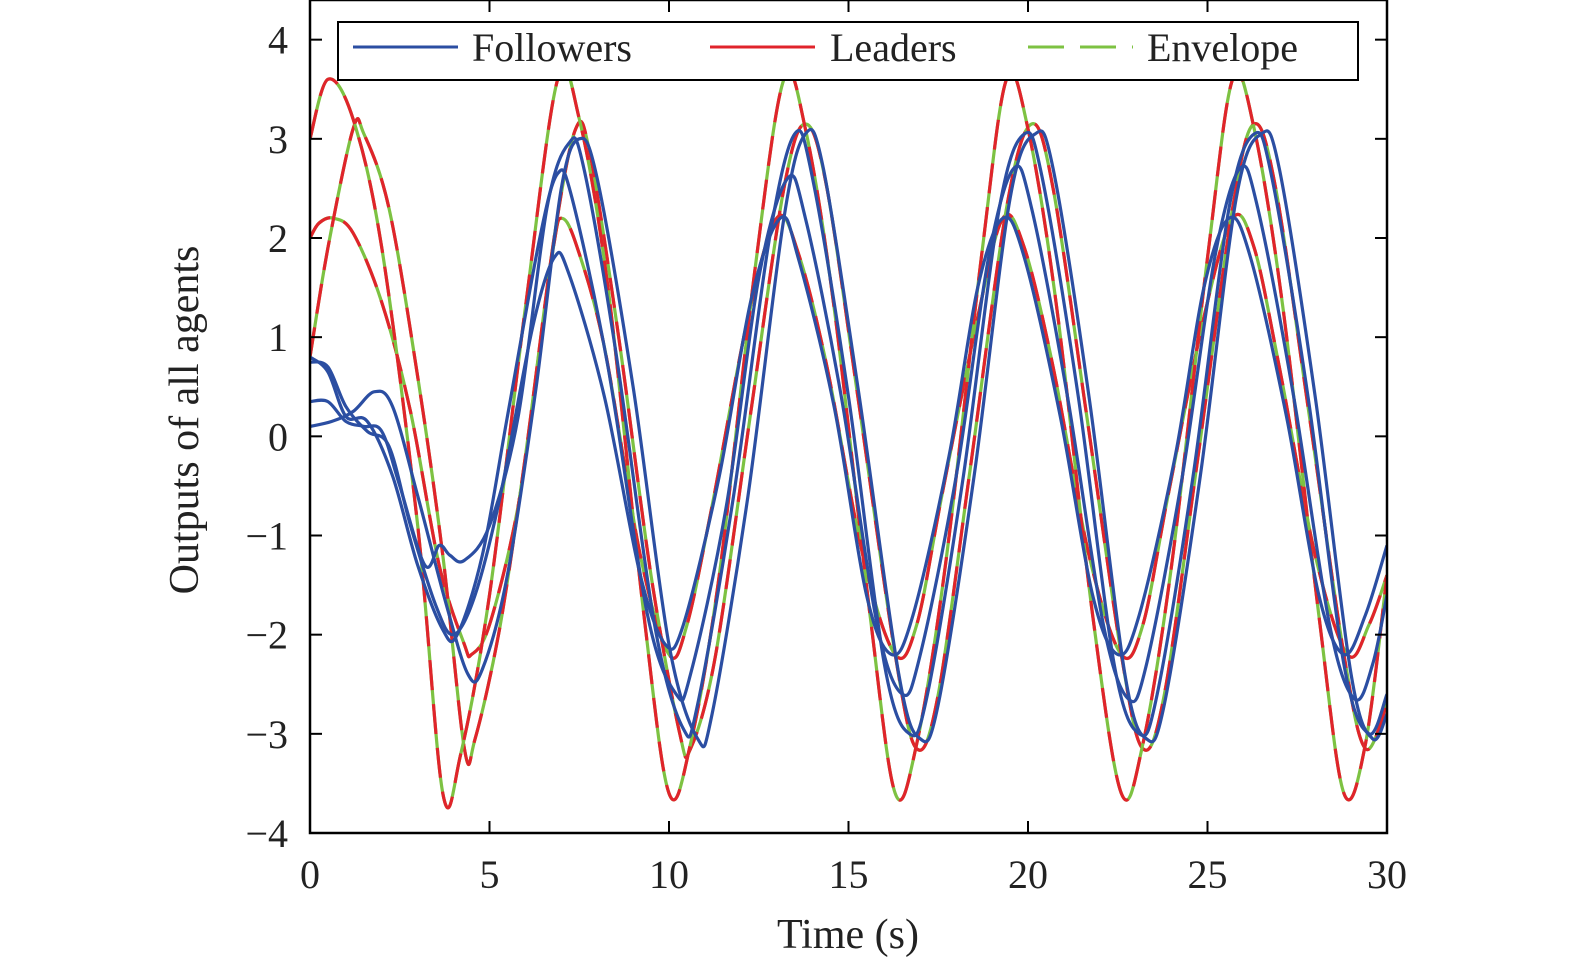  Describe the element at coordinates (848, 935) in the screenshot. I see `x-axis-label: Time (s)` at that location.